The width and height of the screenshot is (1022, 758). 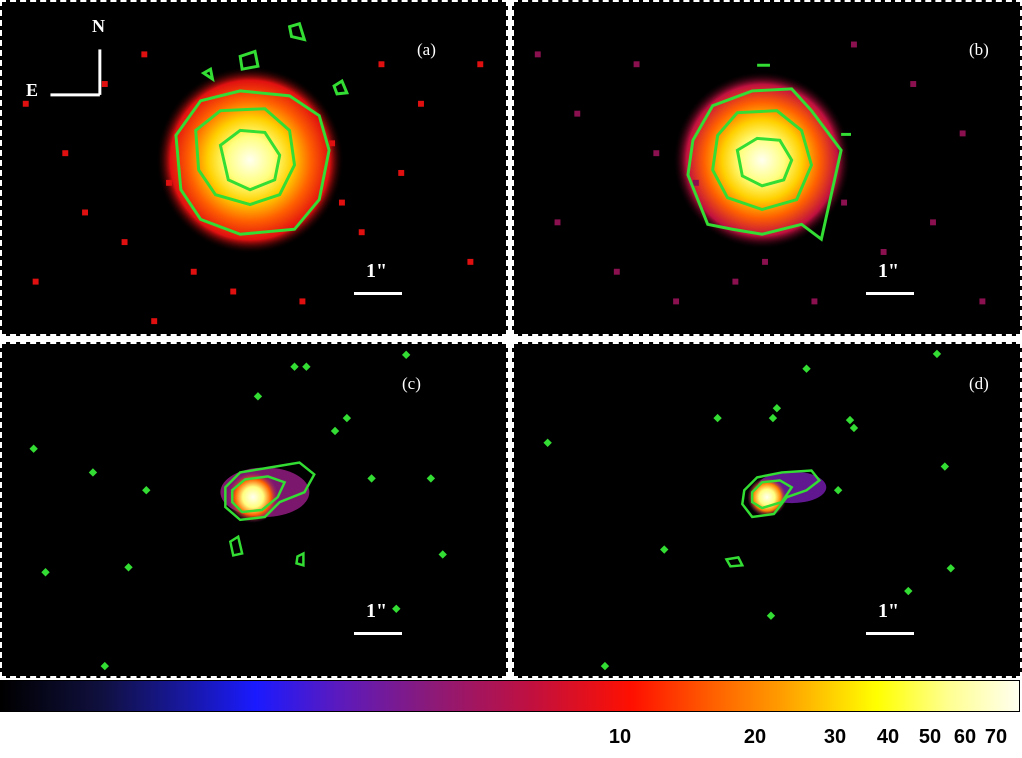 What do you see at coordinates (979, 383) in the screenshot?
I see `panel-label: (d)` at bounding box center [979, 383].